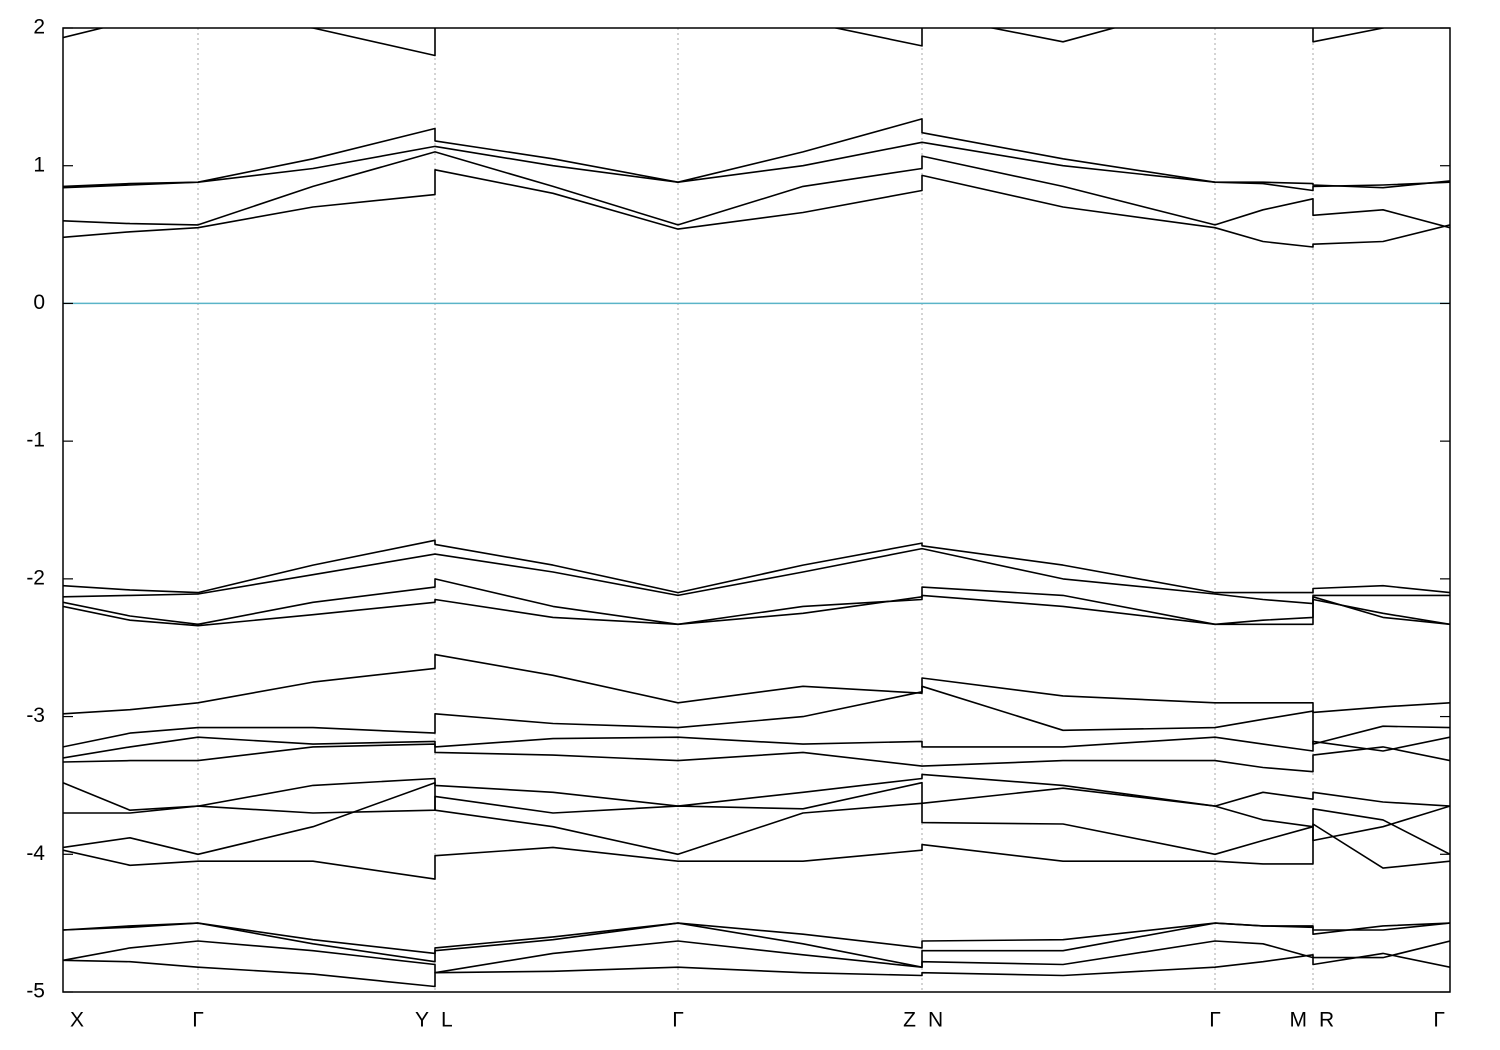 The height and width of the screenshot is (1050, 1500). I want to click on x-tick-label: X, so click(77, 1020).